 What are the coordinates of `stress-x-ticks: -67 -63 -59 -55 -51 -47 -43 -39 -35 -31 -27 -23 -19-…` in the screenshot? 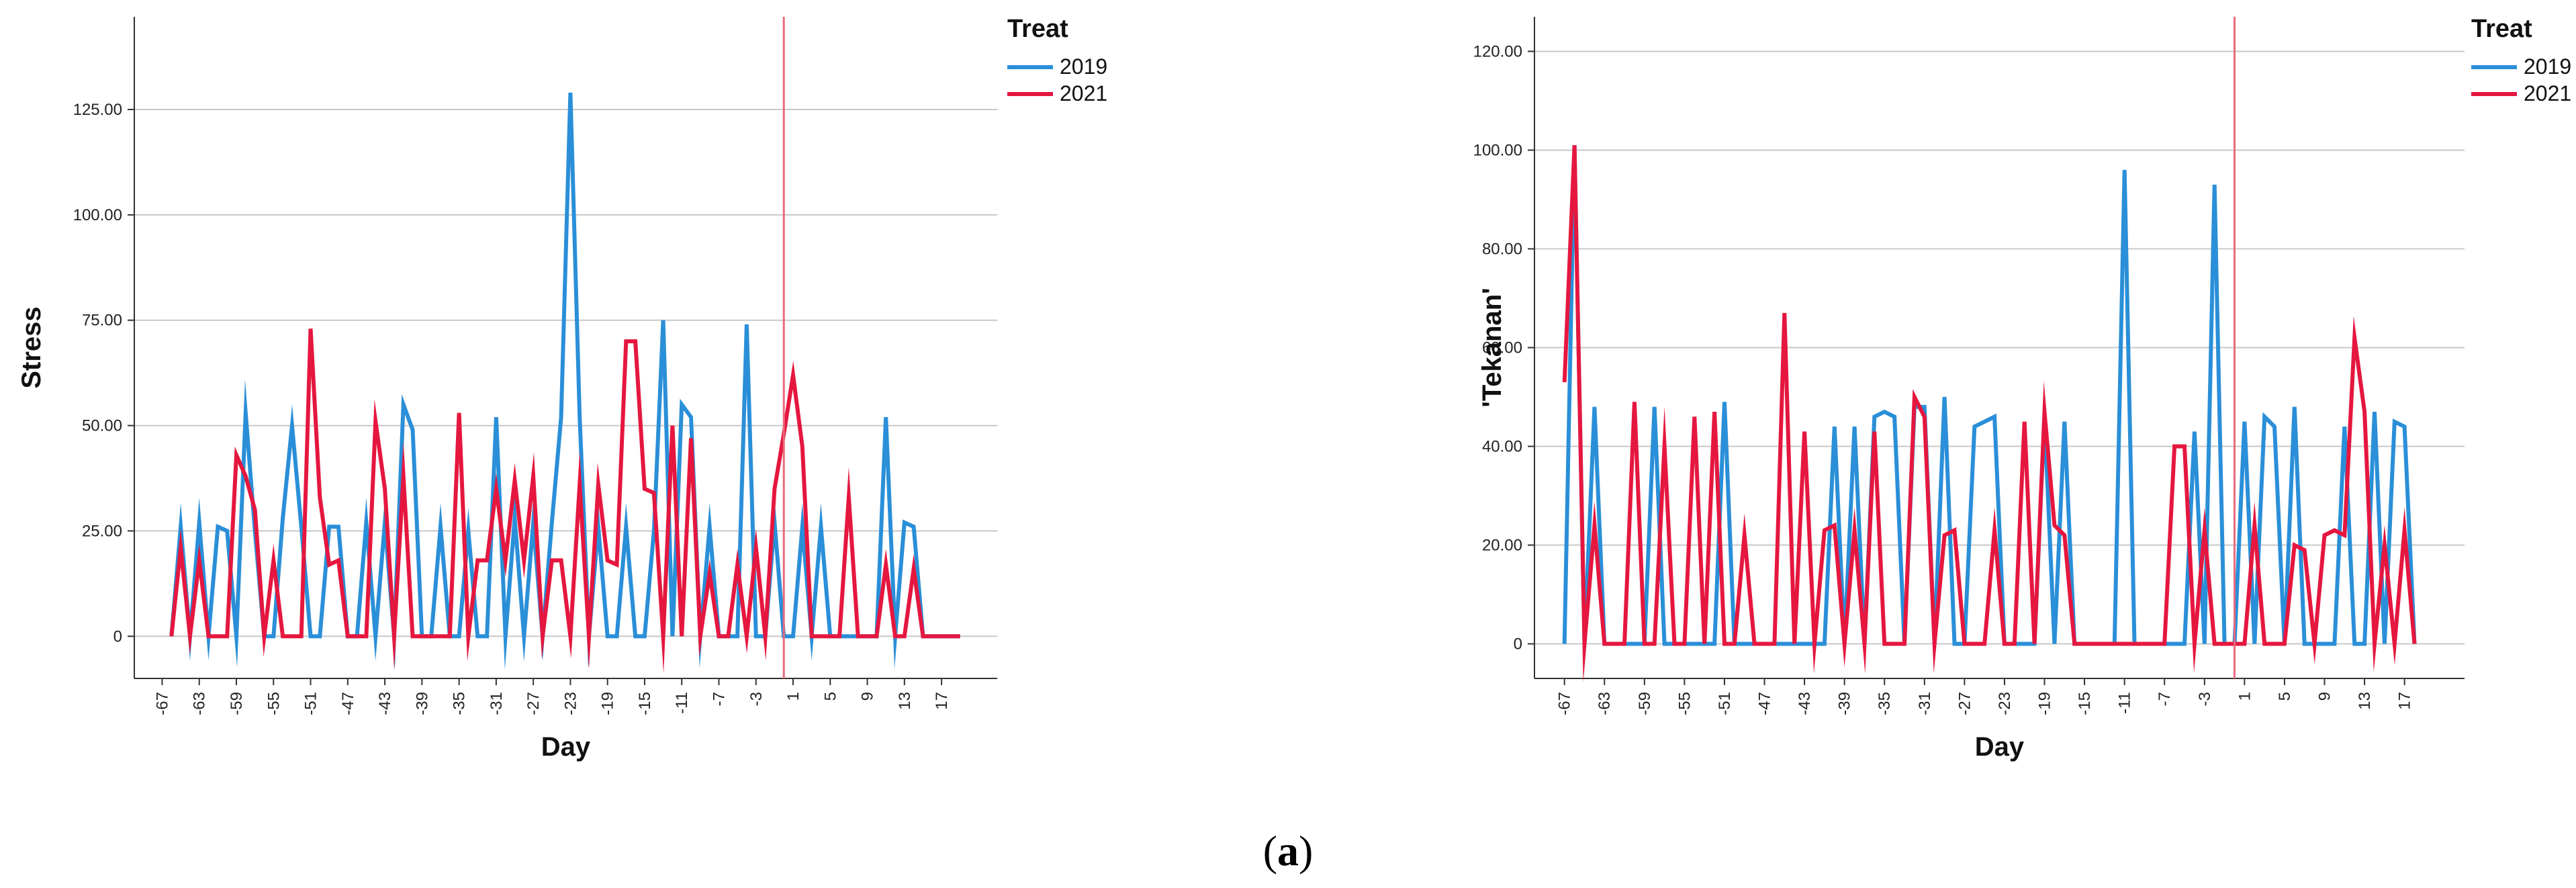 It's located at (552, 696).